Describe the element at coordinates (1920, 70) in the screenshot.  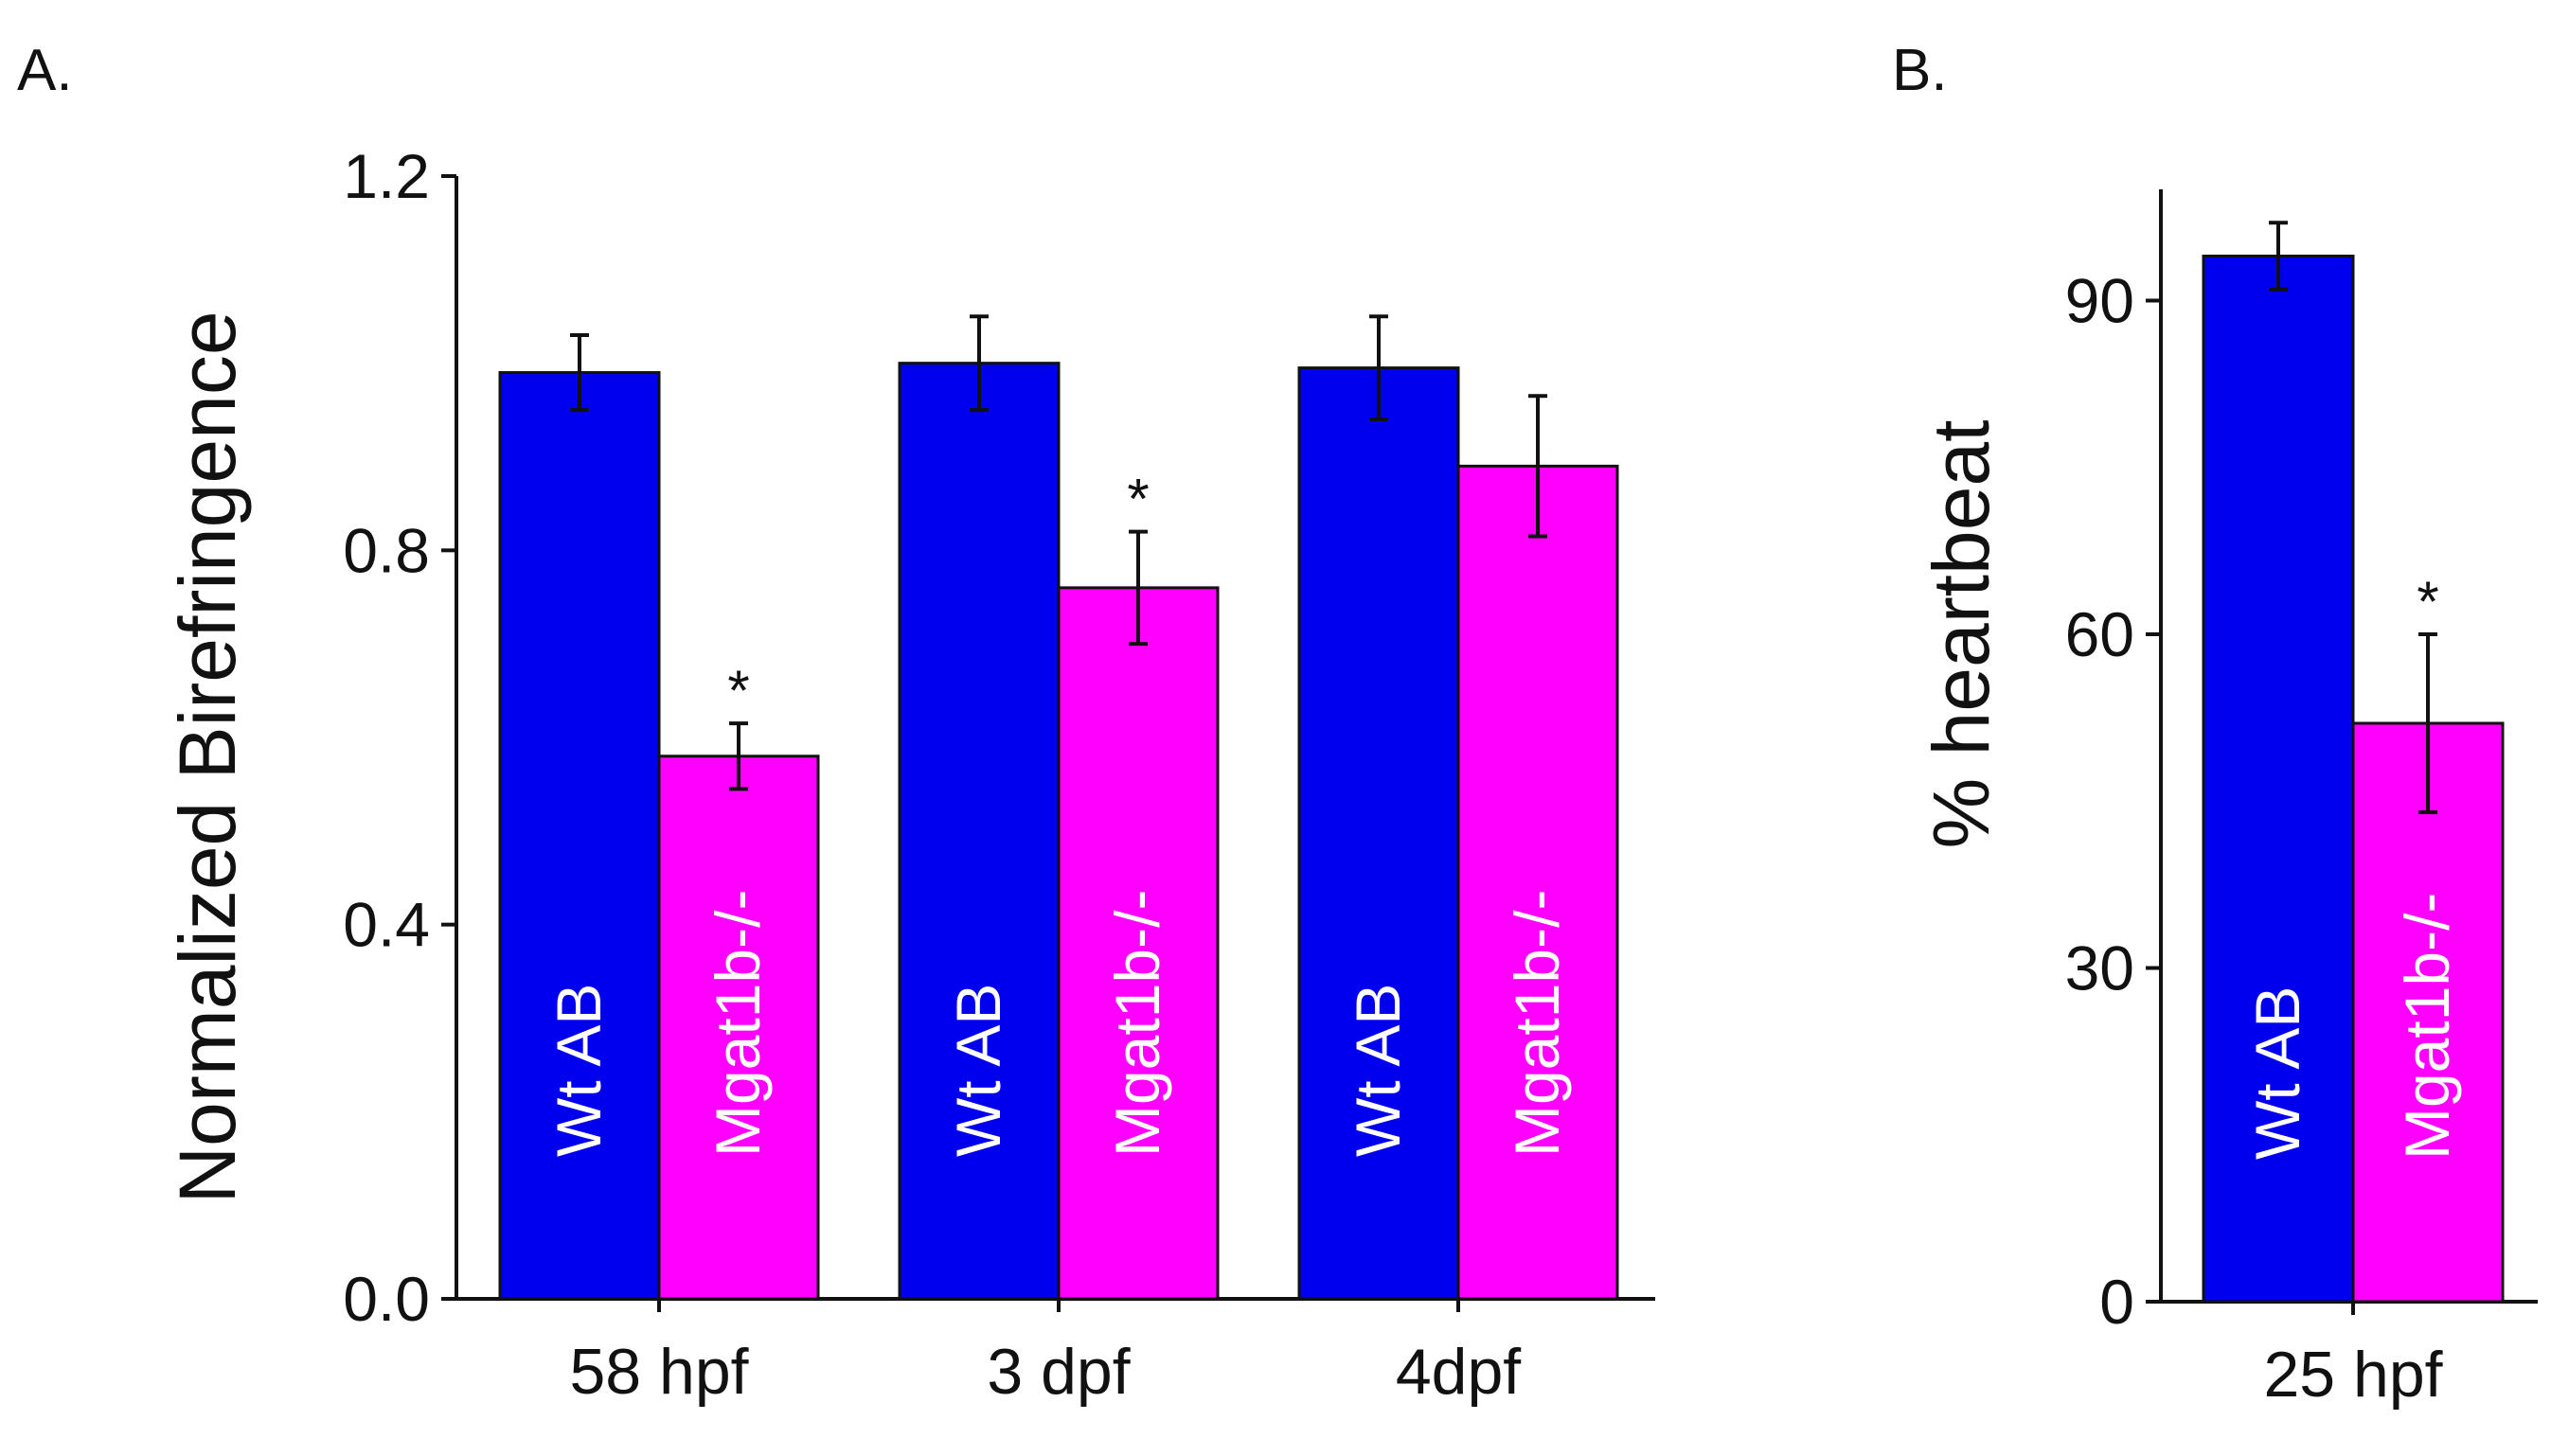
I see `panel-b-label: B.` at that location.